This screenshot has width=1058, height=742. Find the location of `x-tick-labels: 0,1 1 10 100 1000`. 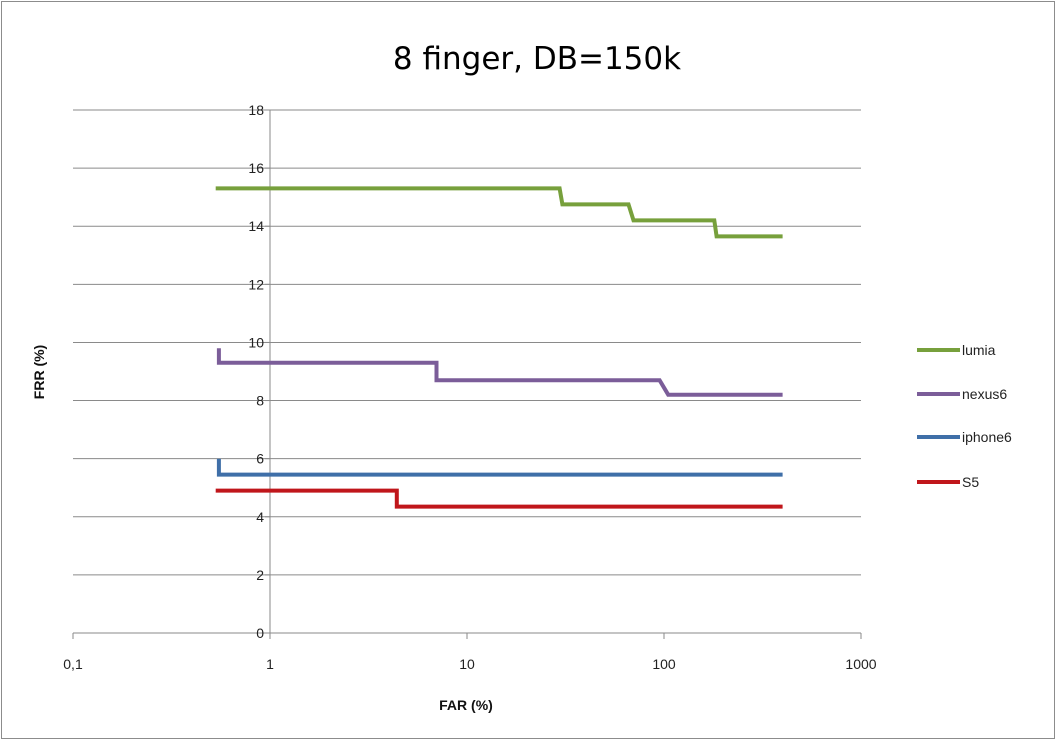

x-tick-labels: 0,1 1 10 100 1000 is located at coordinates (470, 664).